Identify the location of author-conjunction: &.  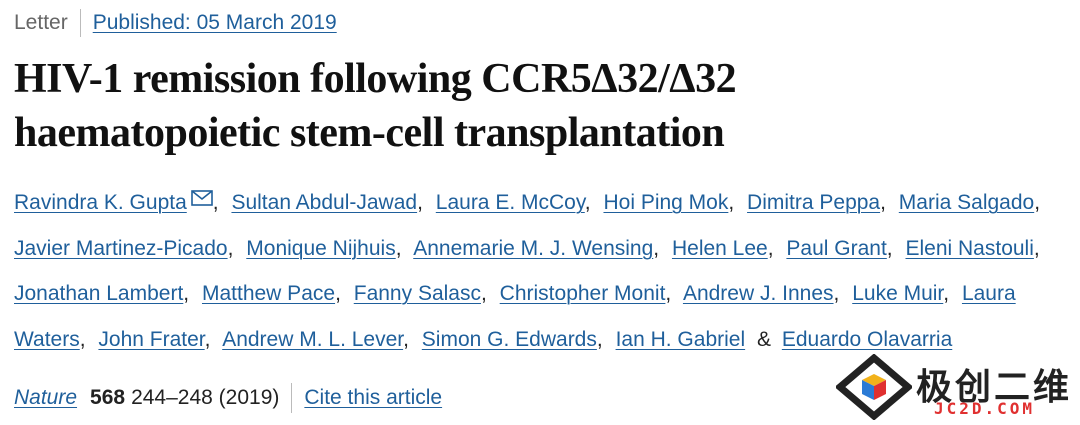
(763, 339).